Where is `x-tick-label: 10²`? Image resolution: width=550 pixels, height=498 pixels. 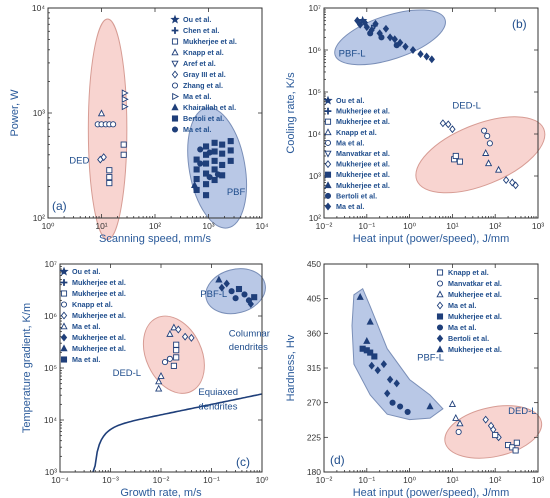 x-tick-label: 10² is located at coordinates (495, 480).